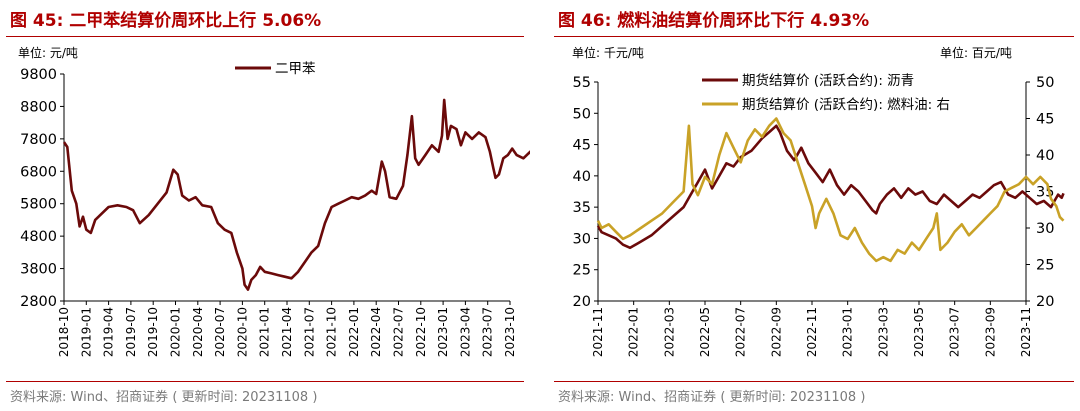 This screenshot has height=411, width=1080. What do you see at coordinates (48, 53) in the screenshot?
I see `unit-label: 单位: 元/吨` at bounding box center [48, 53].